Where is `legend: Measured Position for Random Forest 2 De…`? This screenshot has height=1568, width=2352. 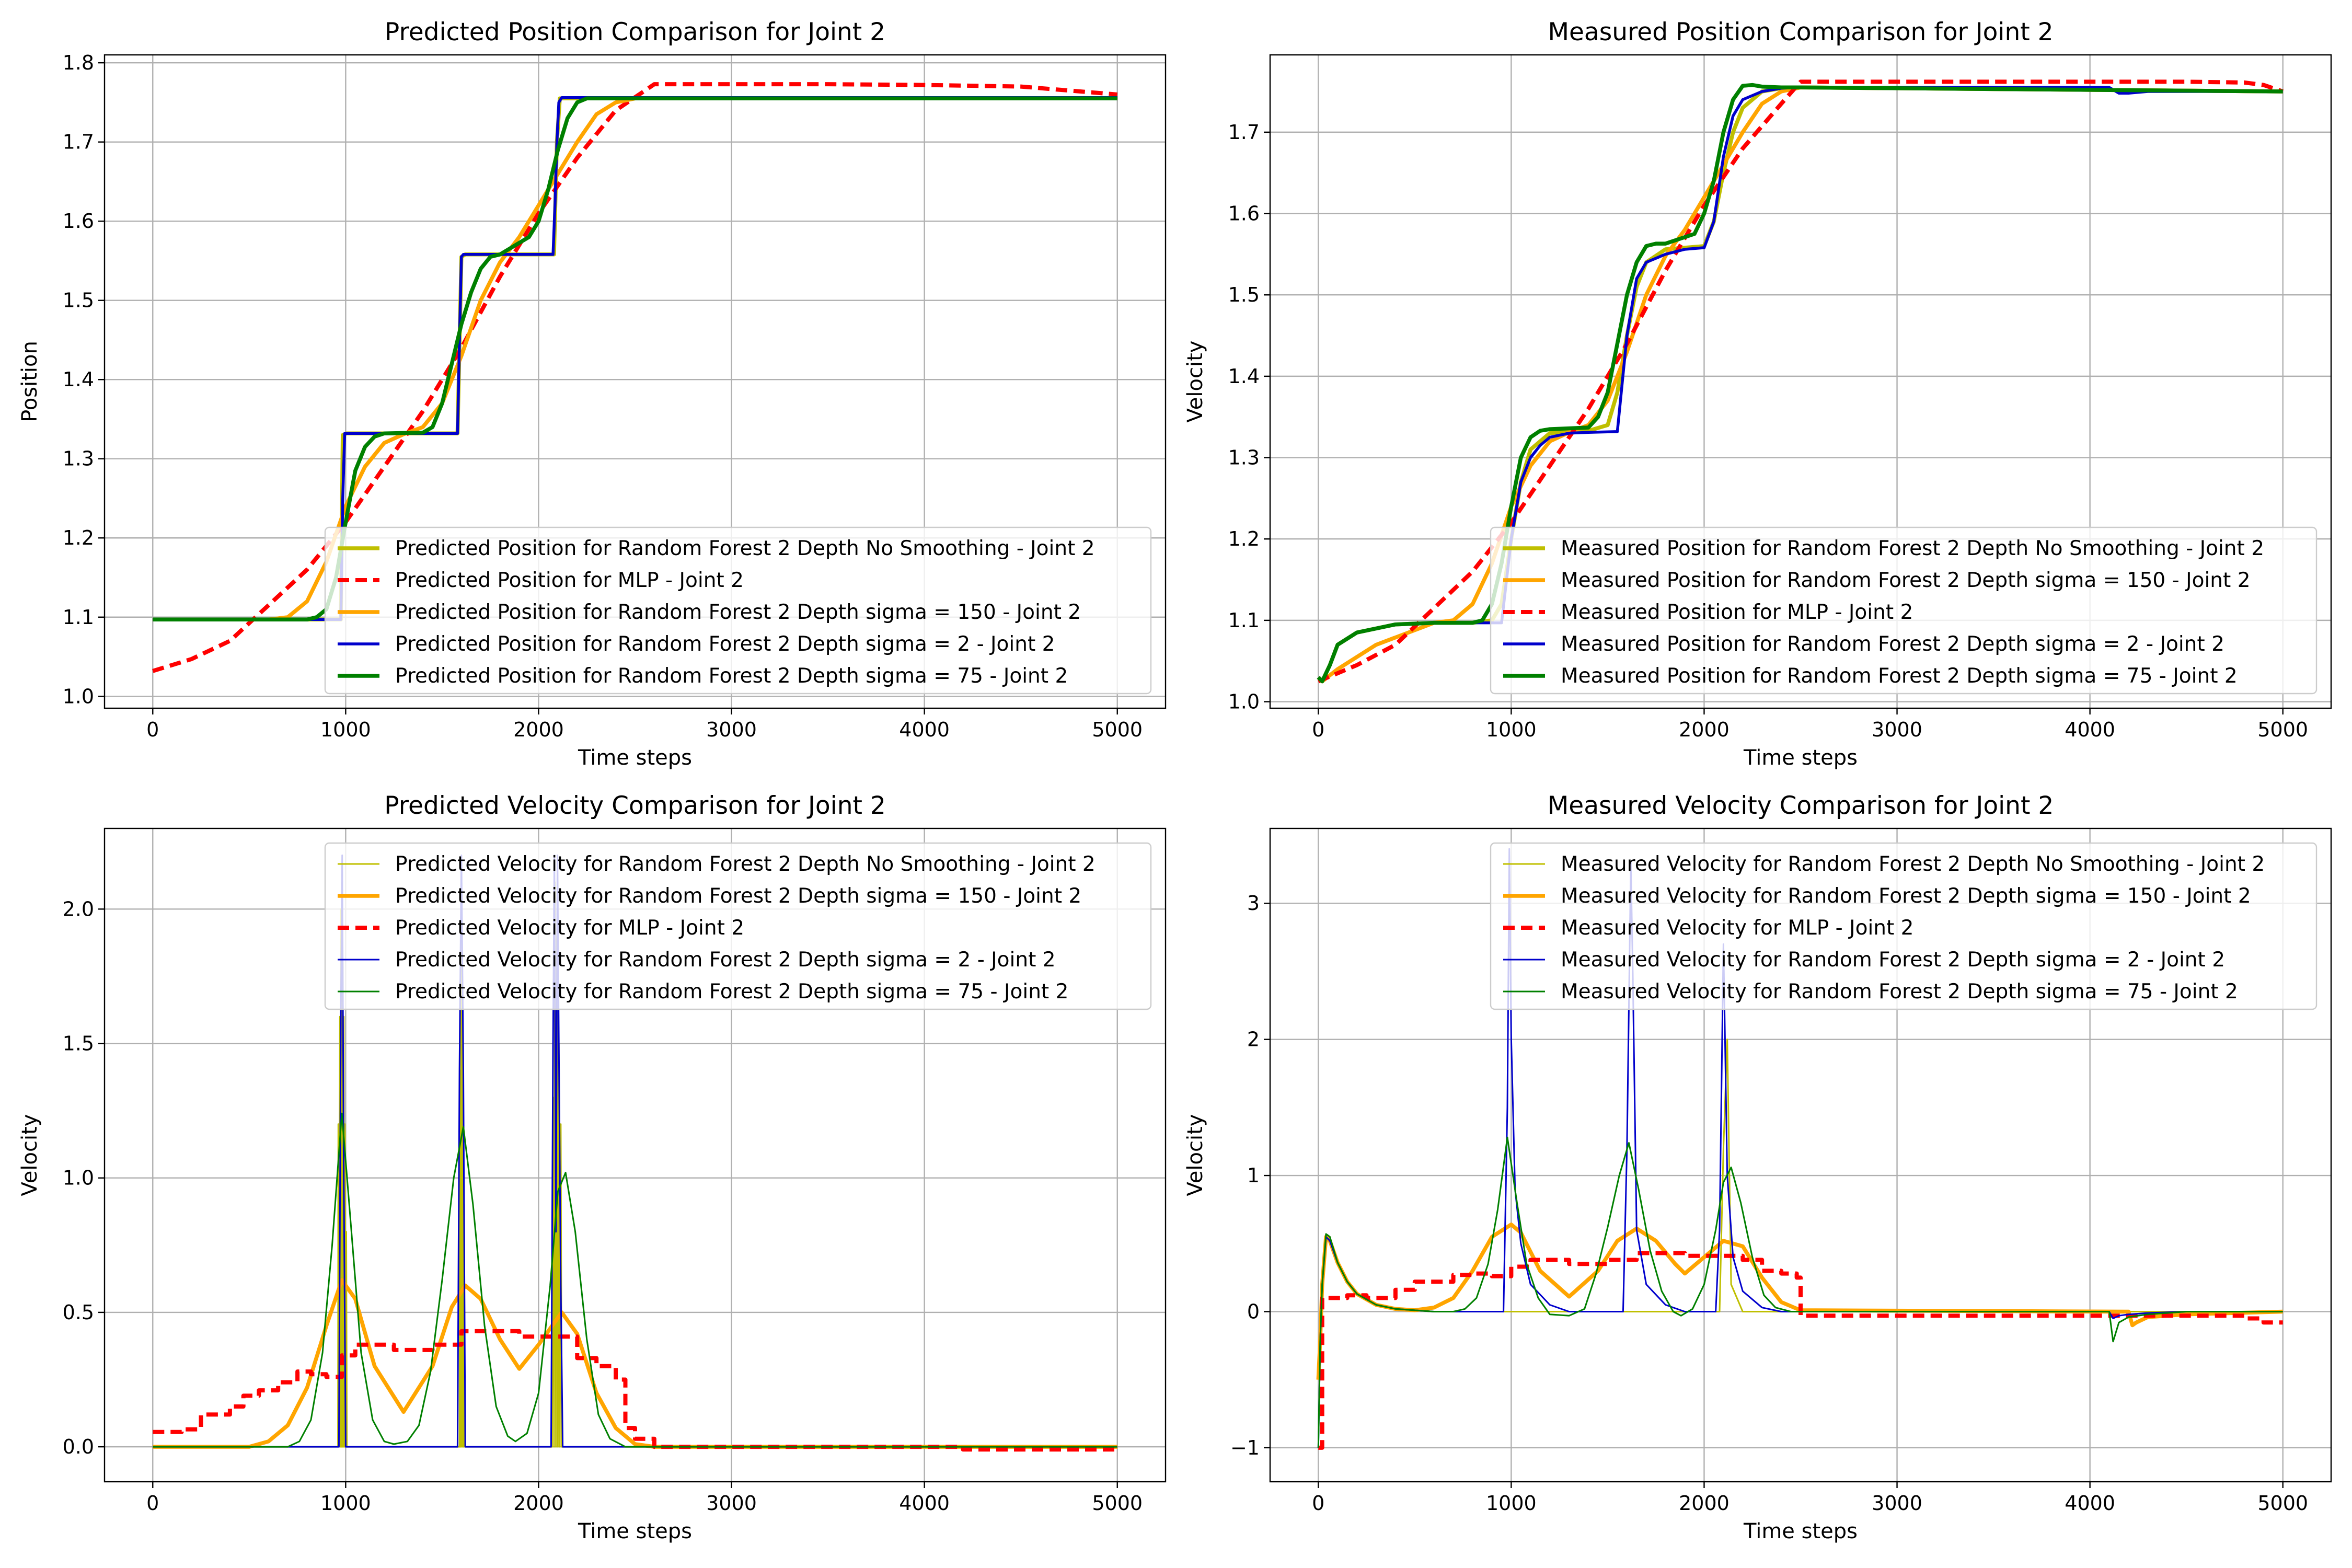 legend: Measured Position for Random Forest 2 De… is located at coordinates (1904, 610).